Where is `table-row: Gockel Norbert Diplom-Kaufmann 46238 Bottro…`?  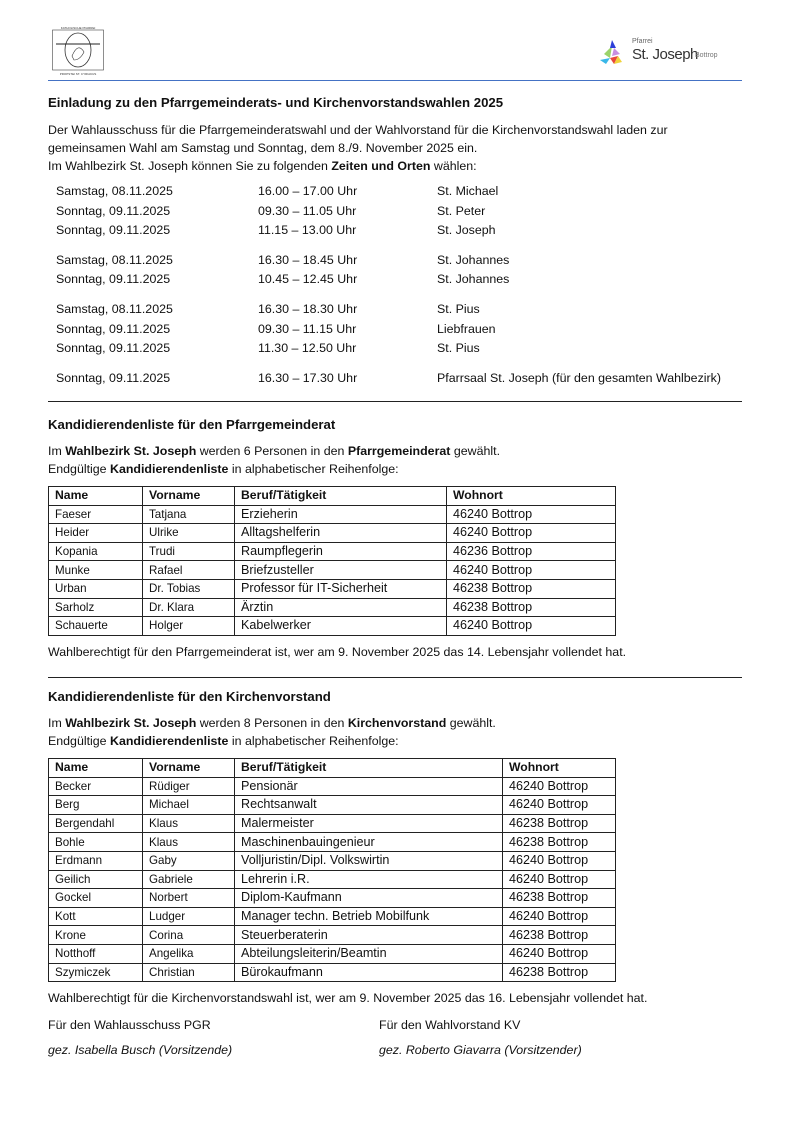
table-row: Gockel Norbert Diplom-Kaufmann 46238 Bottro… is located at coordinates (332, 898).